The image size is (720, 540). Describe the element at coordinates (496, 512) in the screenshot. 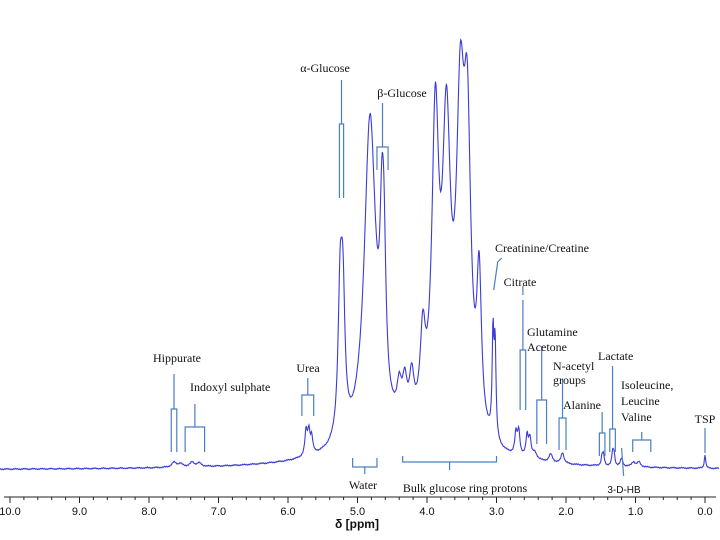

I see `x-tick-label: 3.0` at that location.